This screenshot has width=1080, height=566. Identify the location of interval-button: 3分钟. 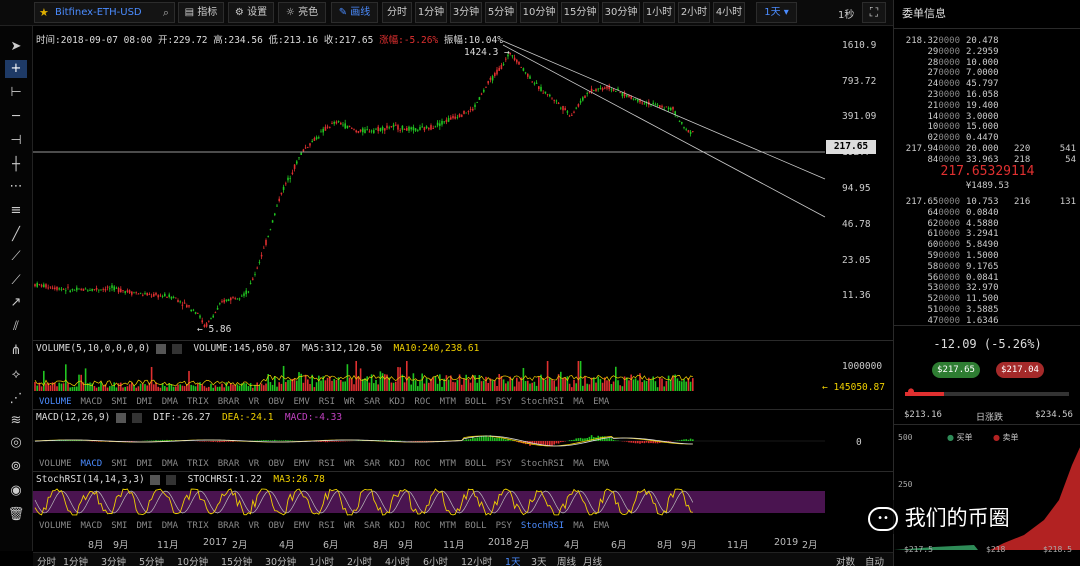
(466, 12).